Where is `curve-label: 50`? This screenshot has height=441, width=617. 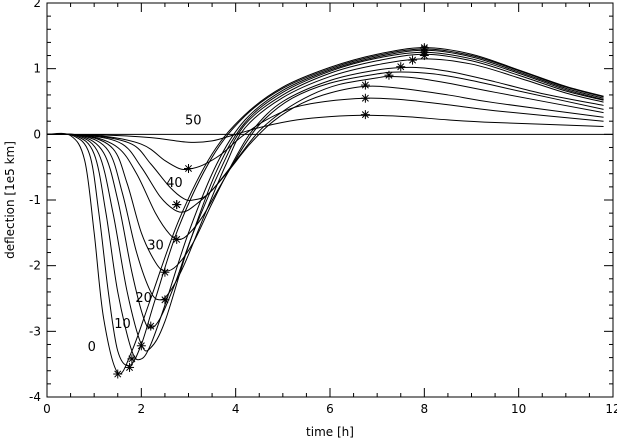 curve-label: 50 is located at coordinates (193, 120).